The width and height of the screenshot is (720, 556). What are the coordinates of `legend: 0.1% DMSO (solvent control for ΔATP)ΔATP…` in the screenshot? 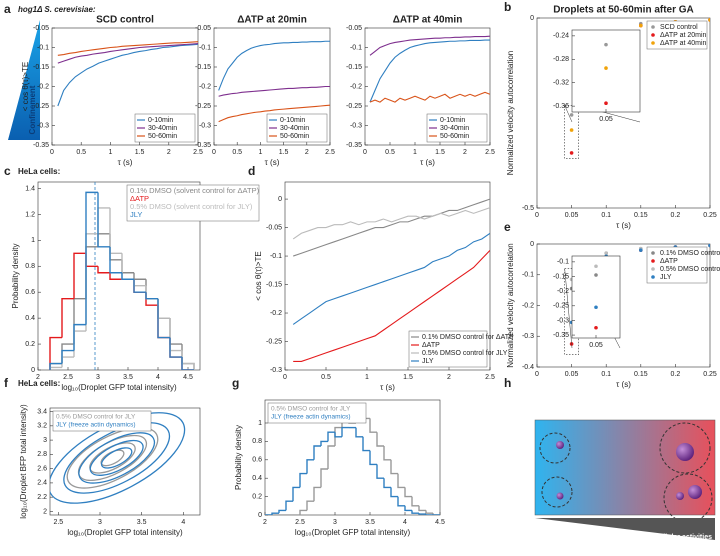 It's located at (193, 203).